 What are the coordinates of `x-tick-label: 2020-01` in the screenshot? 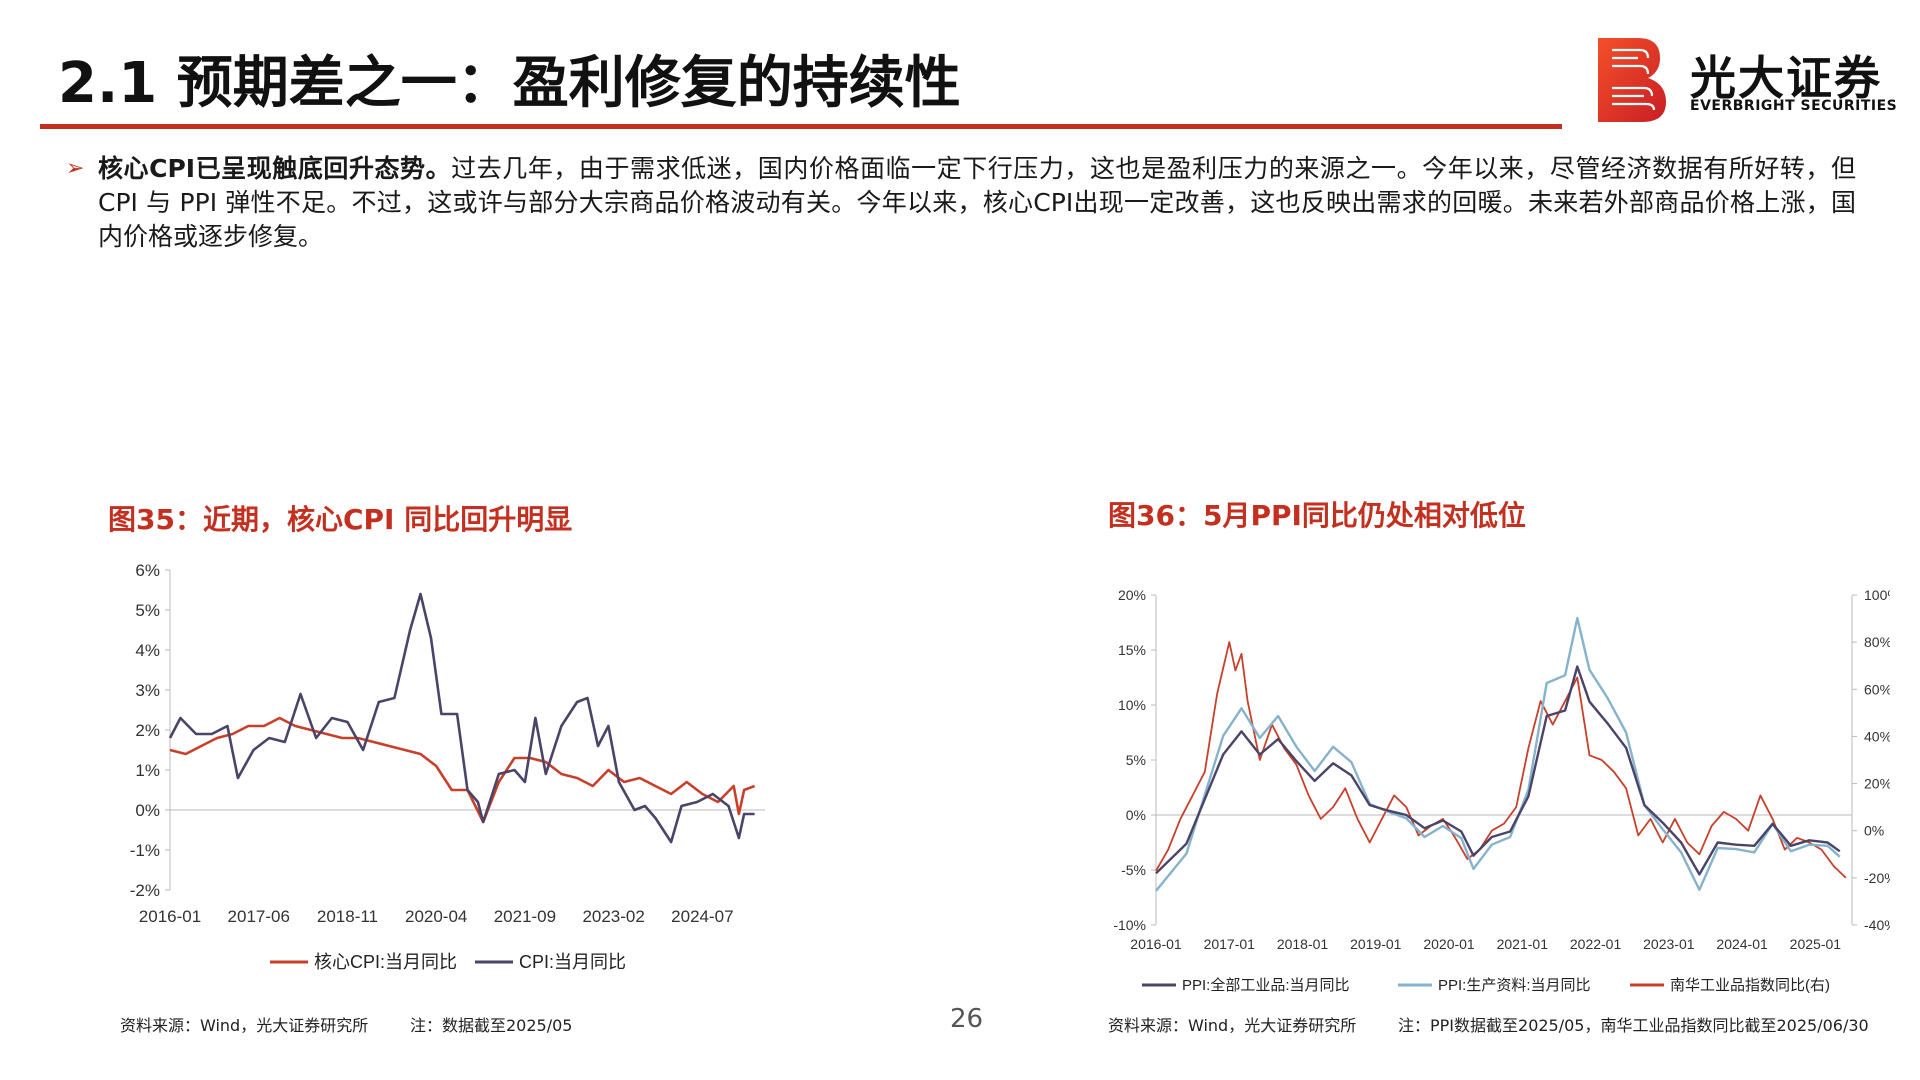 It's located at (1449, 944).